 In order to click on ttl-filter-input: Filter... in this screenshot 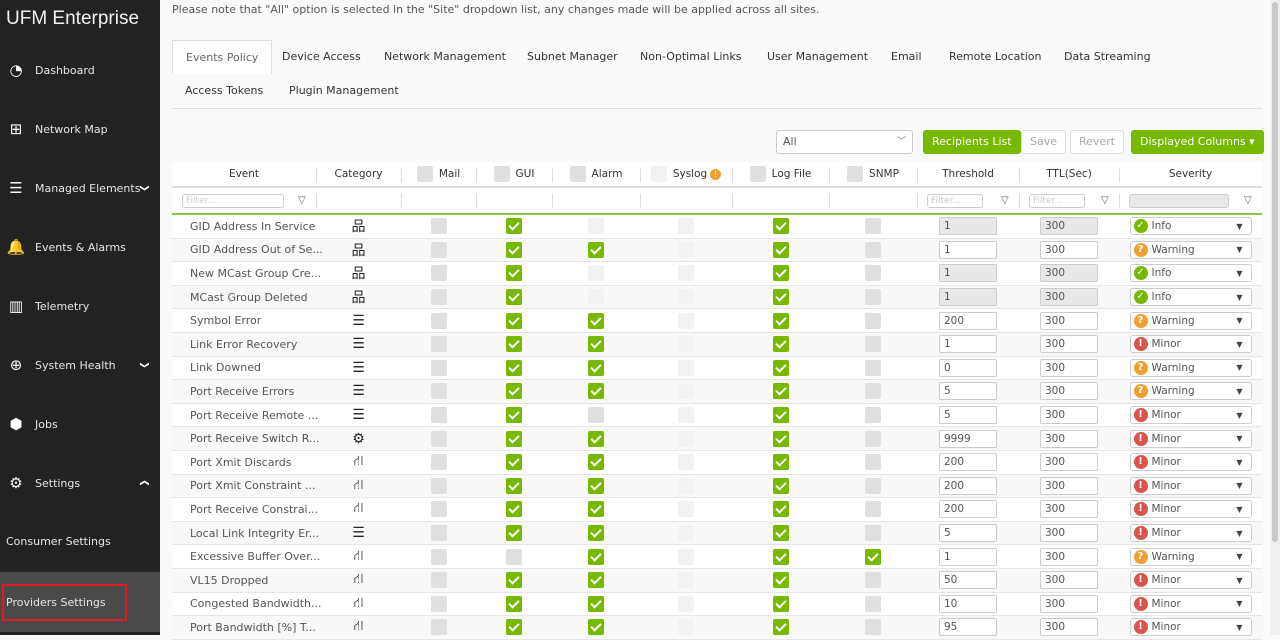, I will do `click(1057, 201)`.